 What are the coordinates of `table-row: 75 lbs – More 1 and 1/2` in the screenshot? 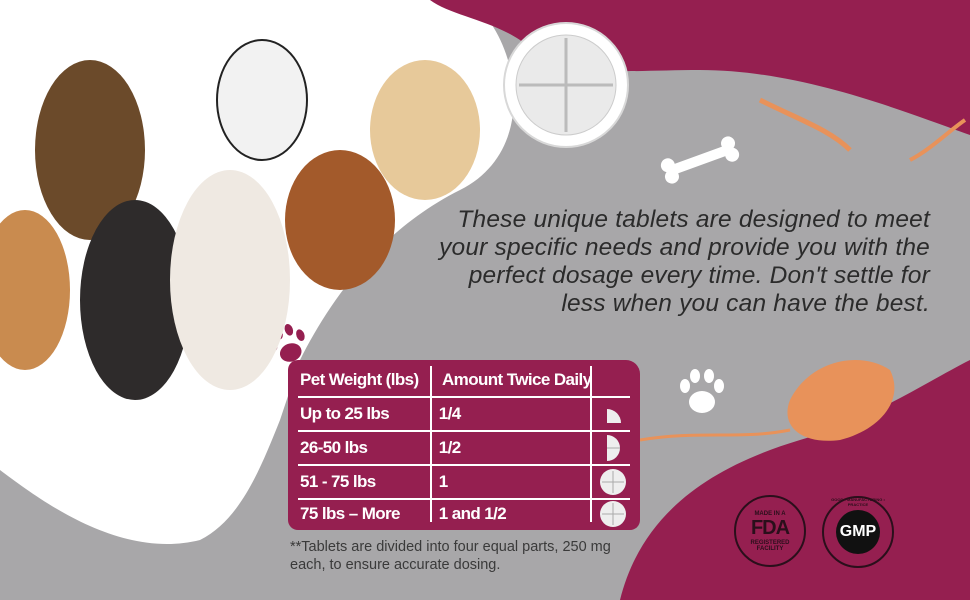 It's located at (464, 514).